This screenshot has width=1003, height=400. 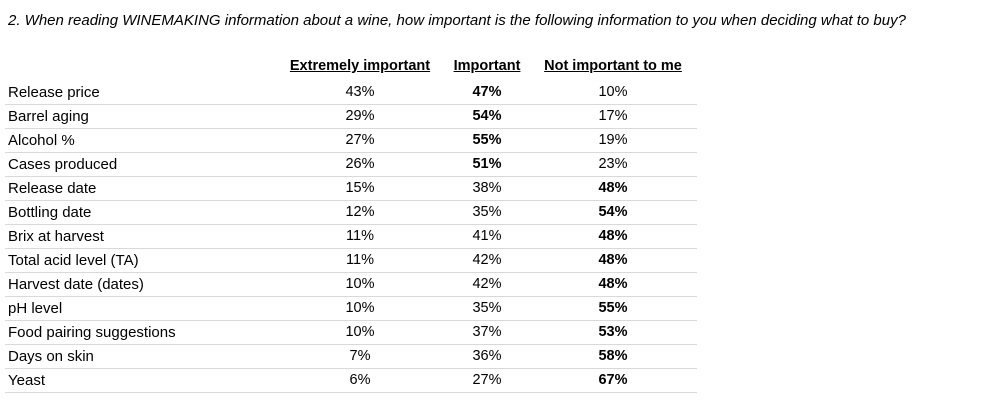 I want to click on percent-cell: 15%, so click(x=360, y=188).